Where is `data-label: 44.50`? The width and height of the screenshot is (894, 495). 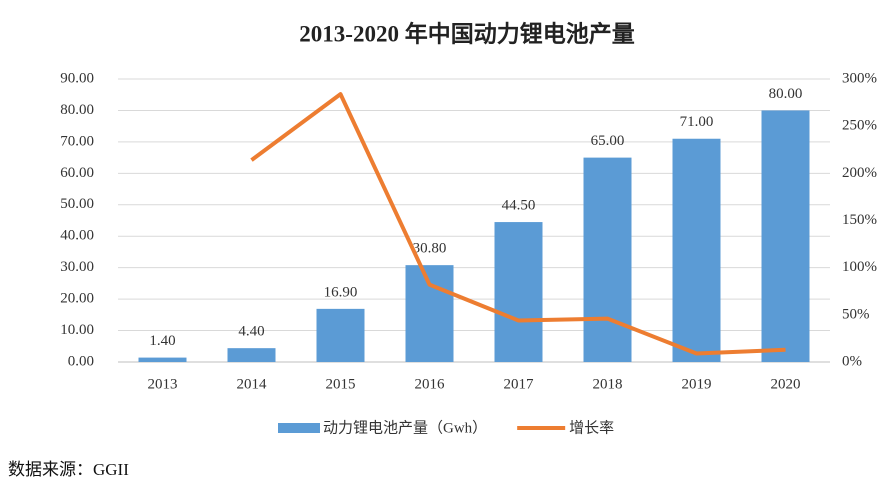
data-label: 44.50 is located at coordinates (519, 206).